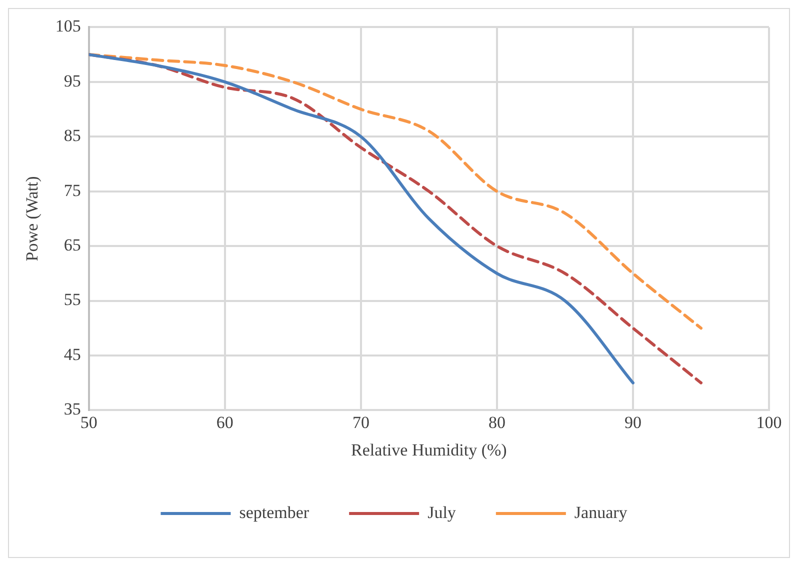 The width and height of the screenshot is (798, 567). Describe the element at coordinates (72, 245) in the screenshot. I see `y-tick-label: 65` at that location.